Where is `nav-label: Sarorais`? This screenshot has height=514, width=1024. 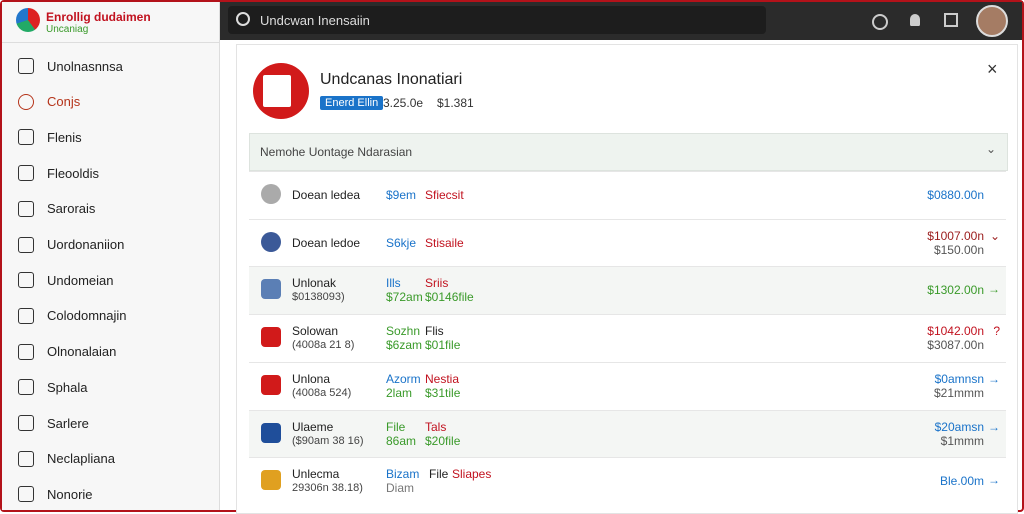
nav-label: Sarorais is located at coordinates (71, 209).